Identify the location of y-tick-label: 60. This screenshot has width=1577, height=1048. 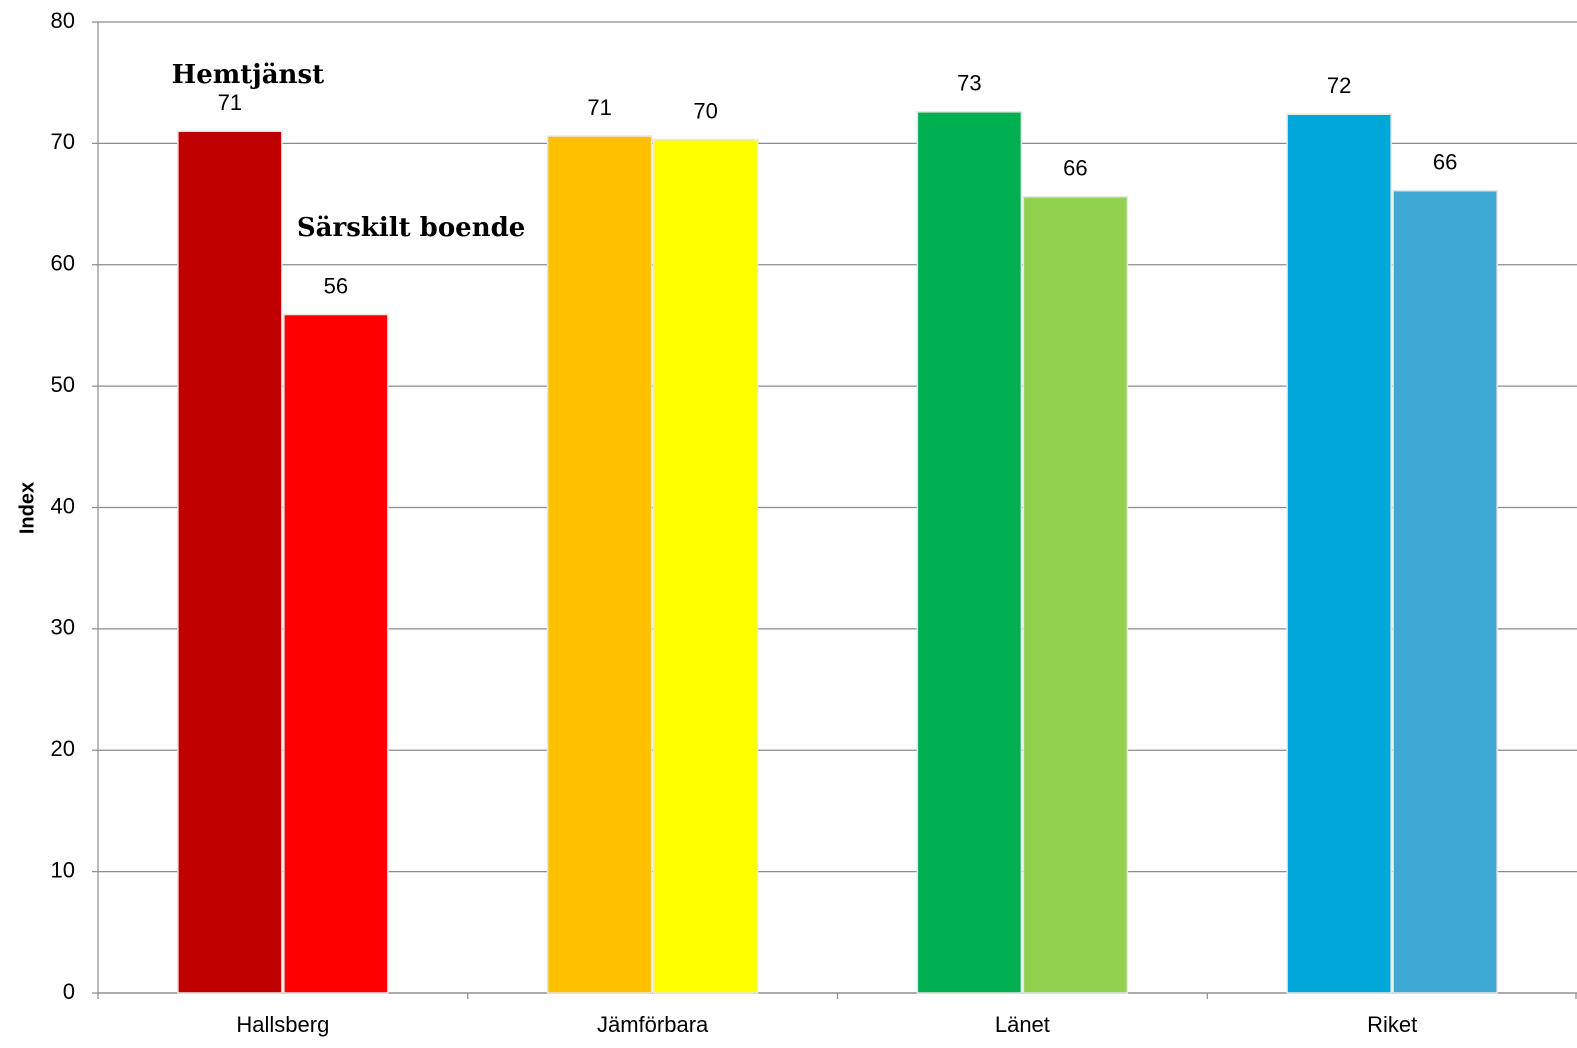
(63, 263).